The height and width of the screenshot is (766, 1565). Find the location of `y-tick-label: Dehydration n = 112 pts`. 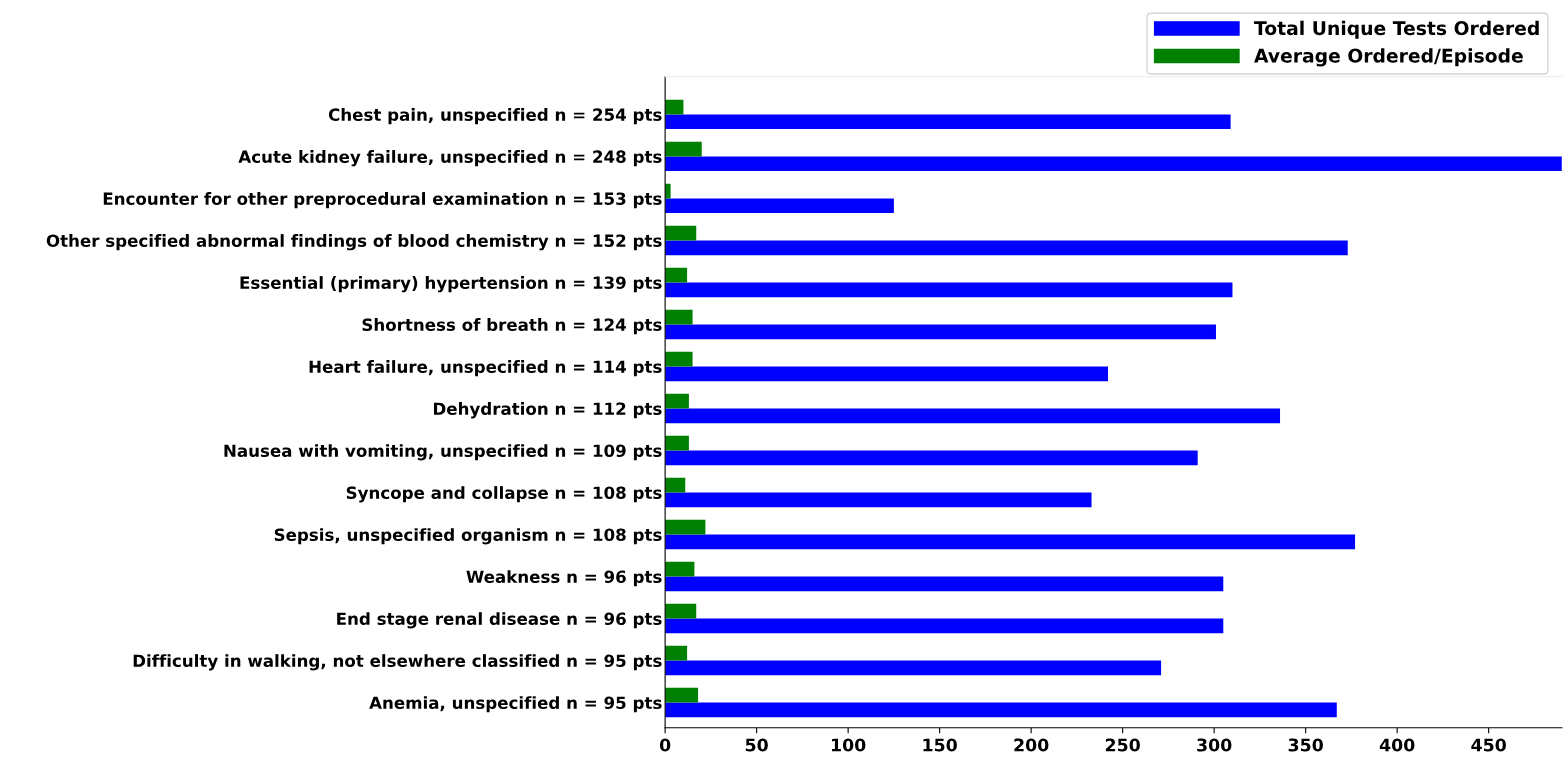

y-tick-label: Dehydration n = 112 pts is located at coordinates (547, 410).